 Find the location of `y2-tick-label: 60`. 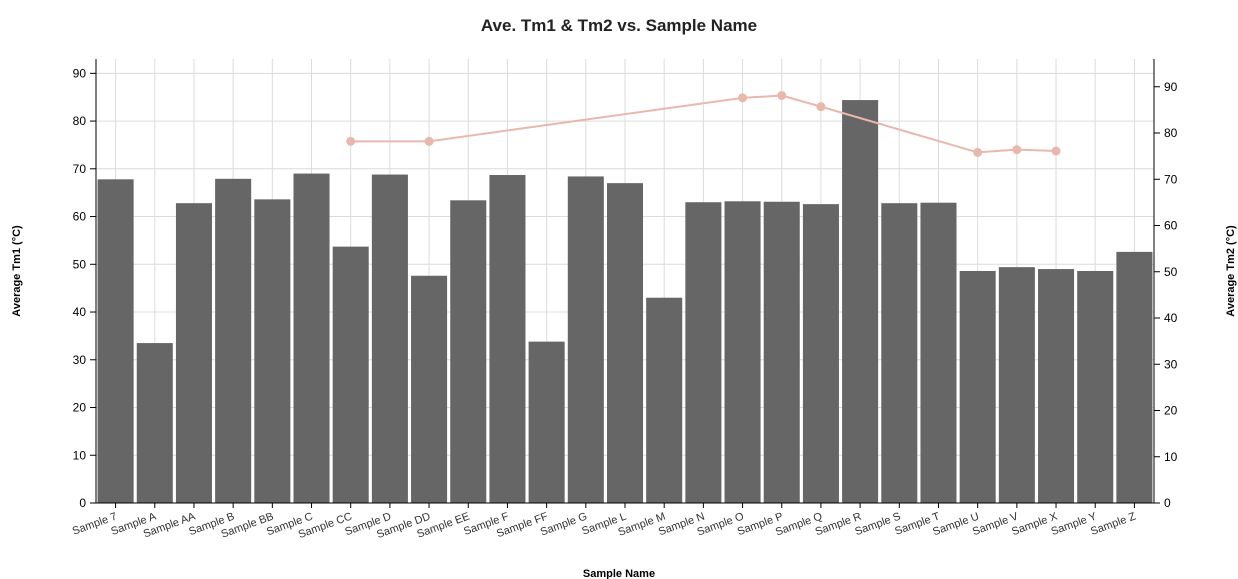

y2-tick-label: 60 is located at coordinates (1171, 226).